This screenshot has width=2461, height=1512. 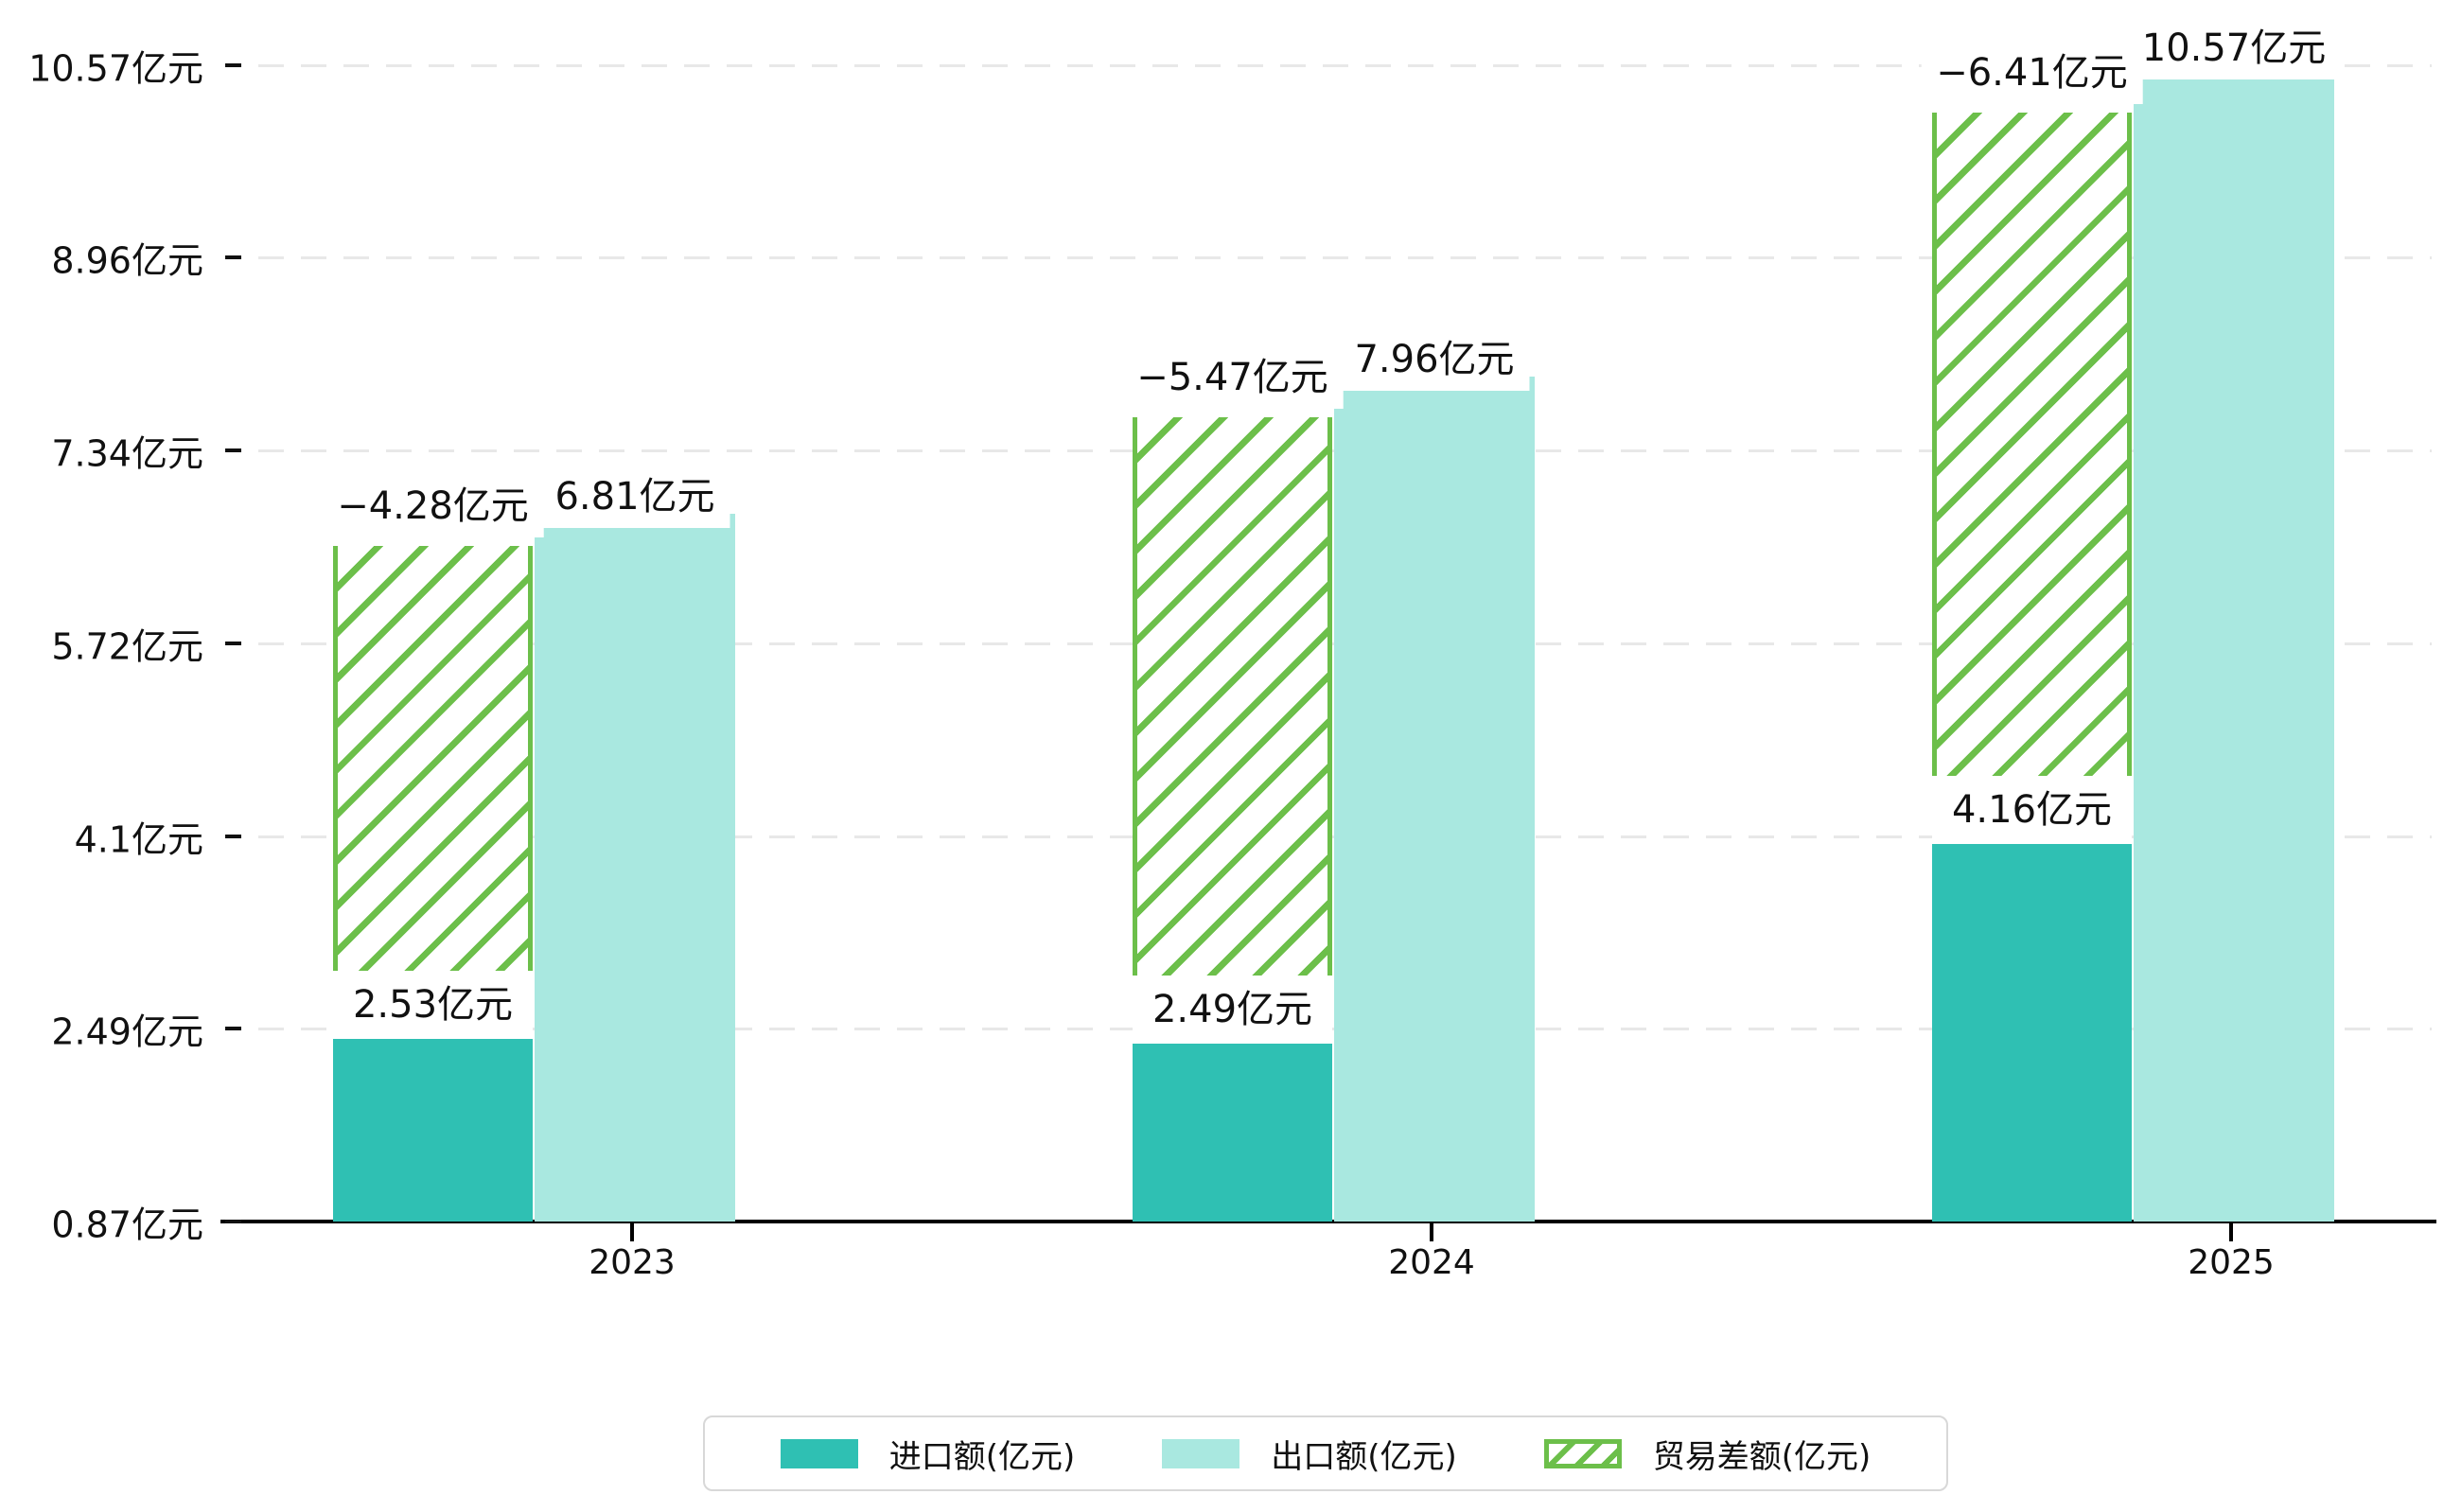 What do you see at coordinates (1434, 799) in the screenshot?
I see `bar-export-2024` at bounding box center [1434, 799].